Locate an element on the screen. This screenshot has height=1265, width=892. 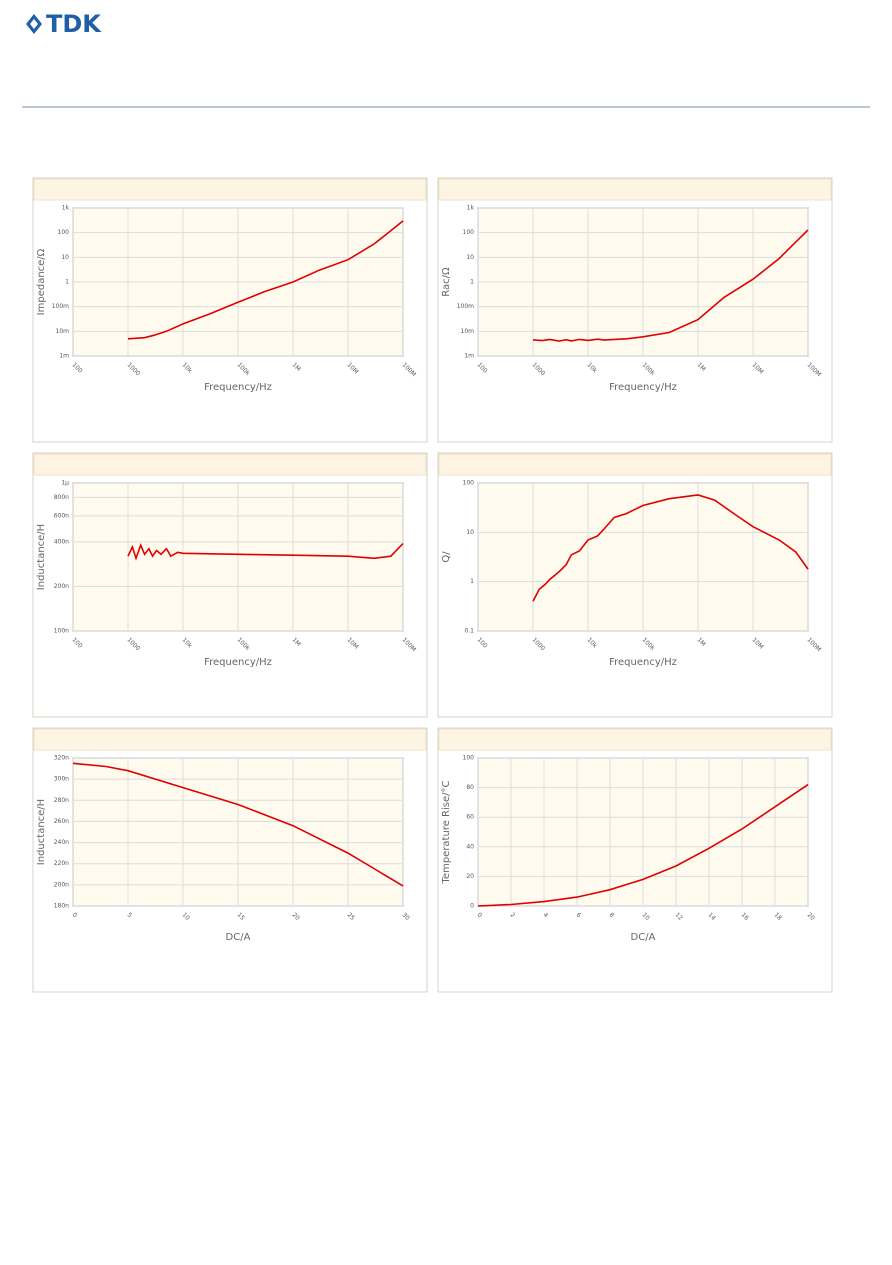
y-tick-label: 60 is located at coordinates (470, 817).